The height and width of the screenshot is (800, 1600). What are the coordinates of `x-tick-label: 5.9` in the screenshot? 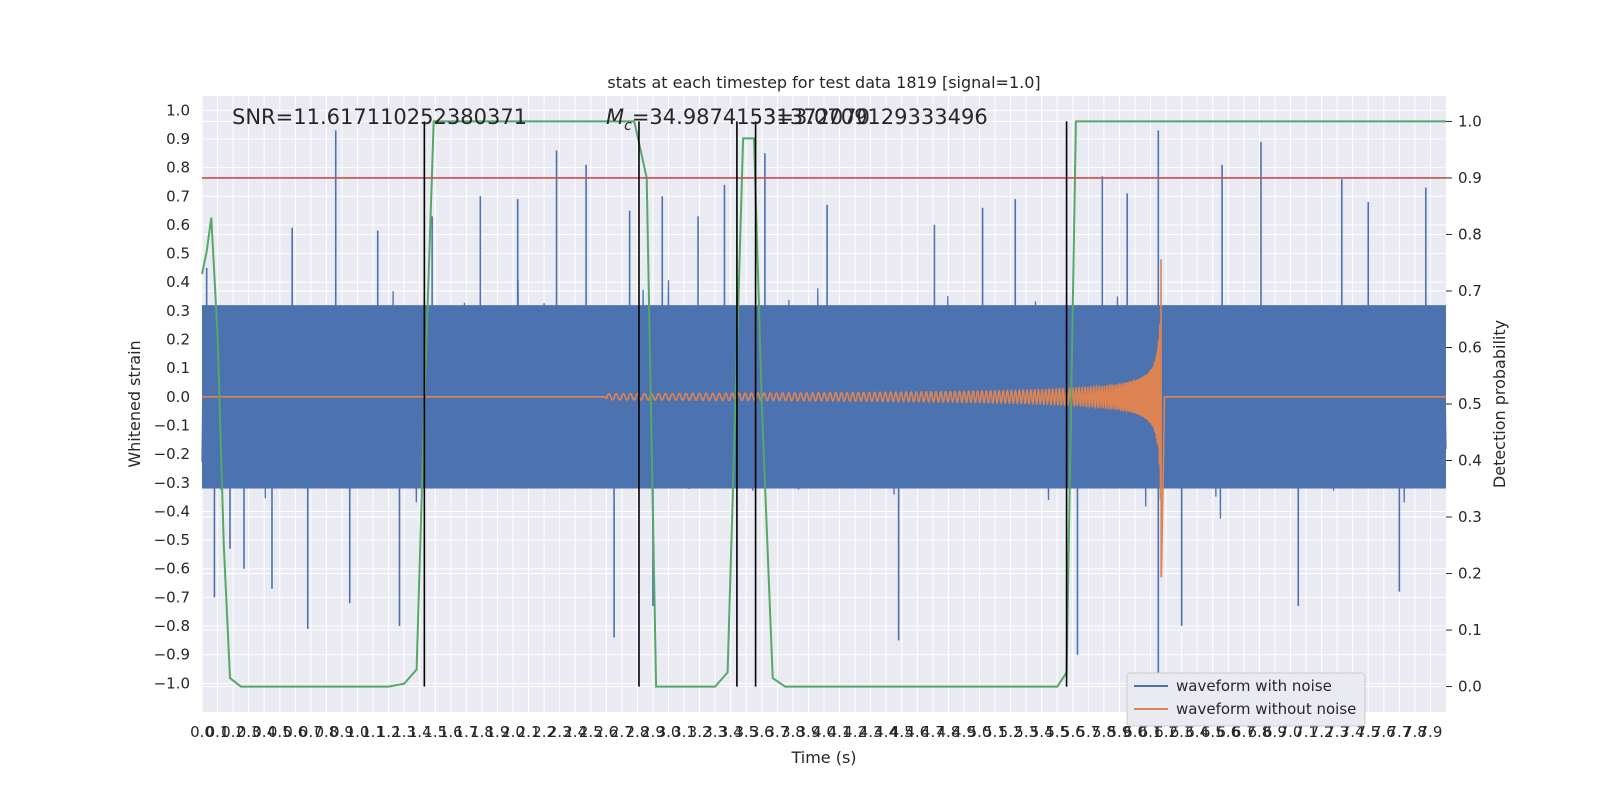 It's located at (1120, 732).